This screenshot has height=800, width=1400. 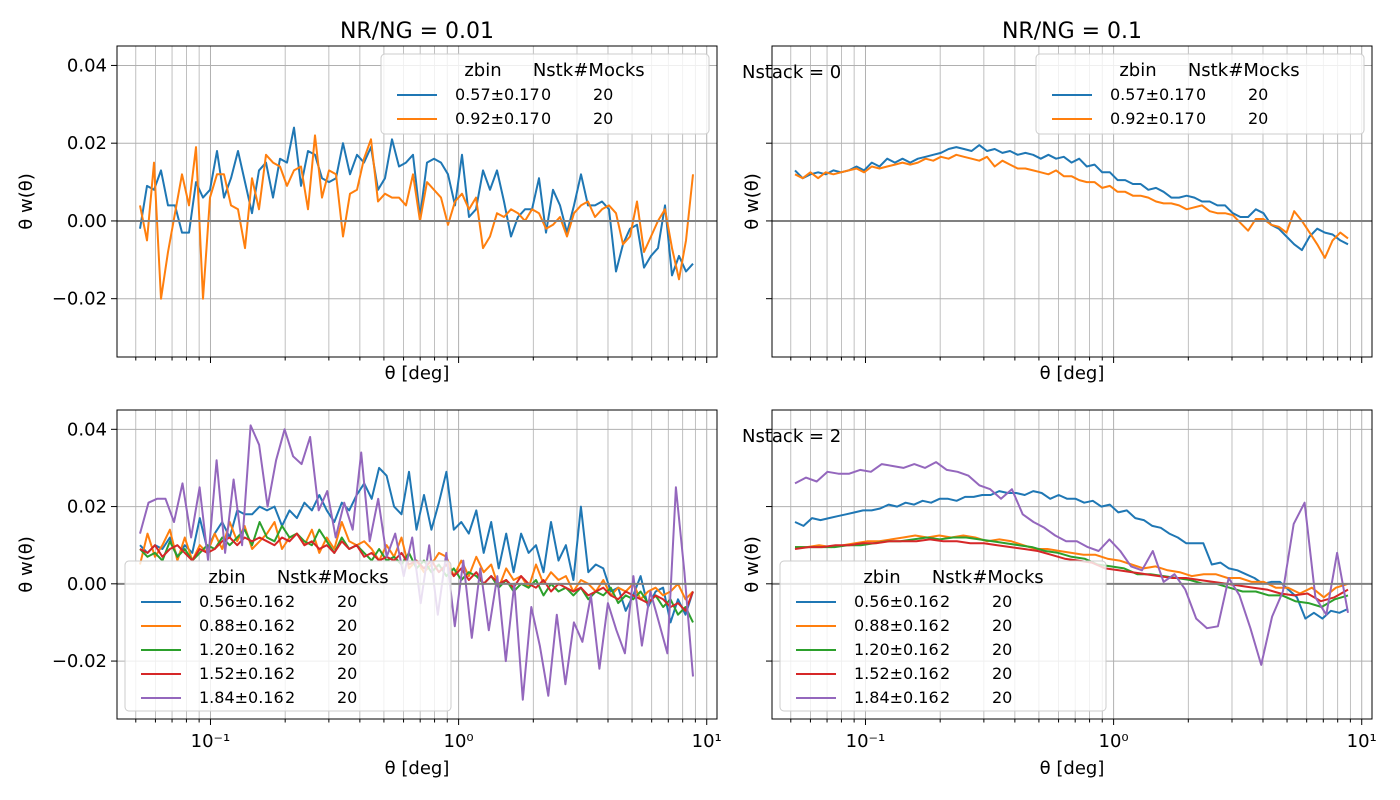 I want to click on panel-title: NR/NG = 0.1, so click(x=1072, y=31).